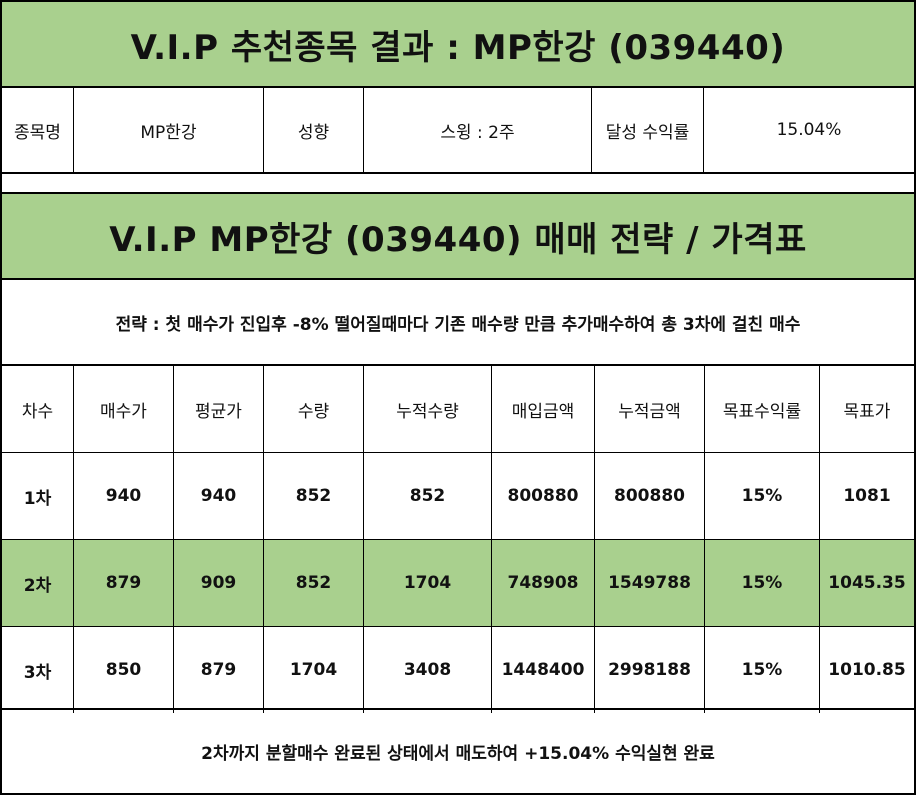 Image resolution: width=916 pixels, height=795 pixels. What do you see at coordinates (428, 409) in the screenshot?
I see `header-cell: 누적수량` at bounding box center [428, 409].